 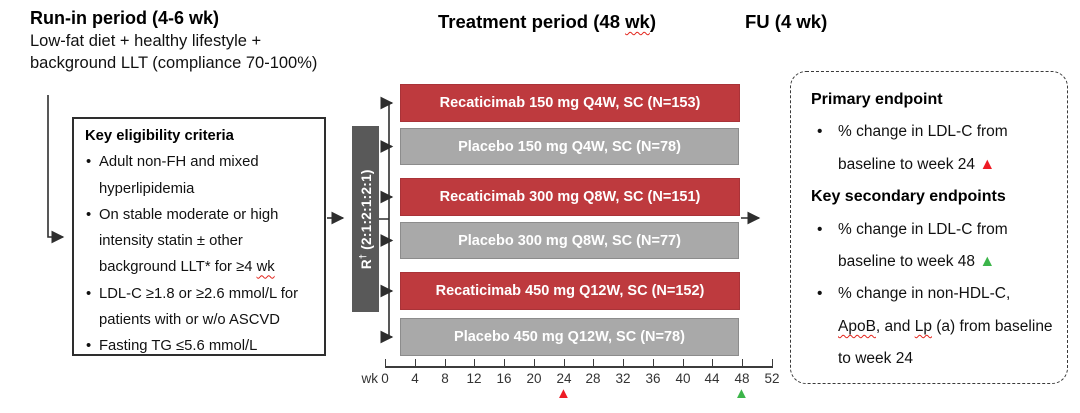 I want to click on axis-tick-label: 32, so click(x=623, y=378).